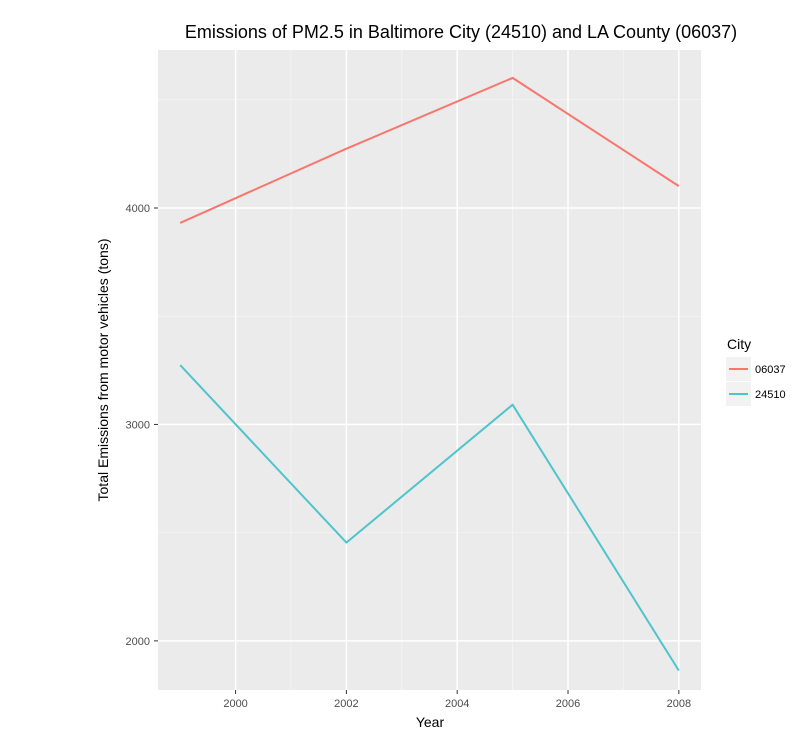 The width and height of the screenshot is (812, 753). I want to click on x-axis: 2000 2002 2004 2006 2008, so click(457, 700).